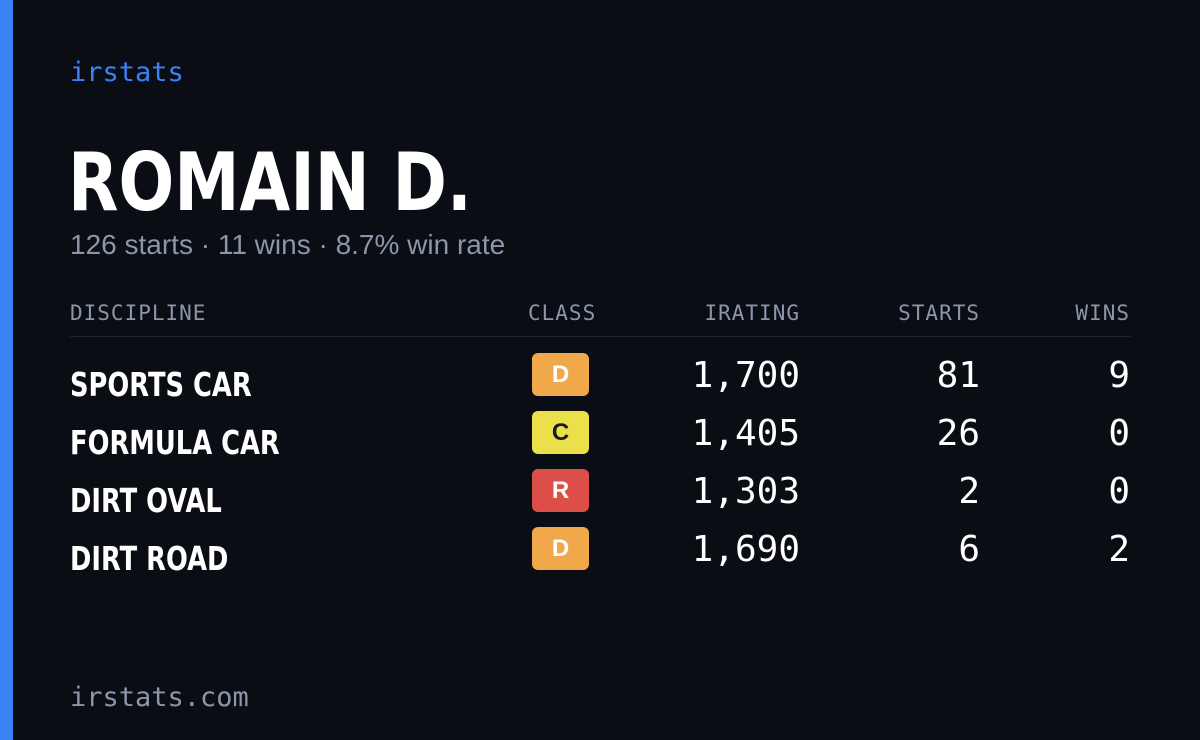 The width and height of the screenshot is (1200, 740). What do you see at coordinates (745, 491) in the screenshot?
I see `irating-value: 1,303` at bounding box center [745, 491].